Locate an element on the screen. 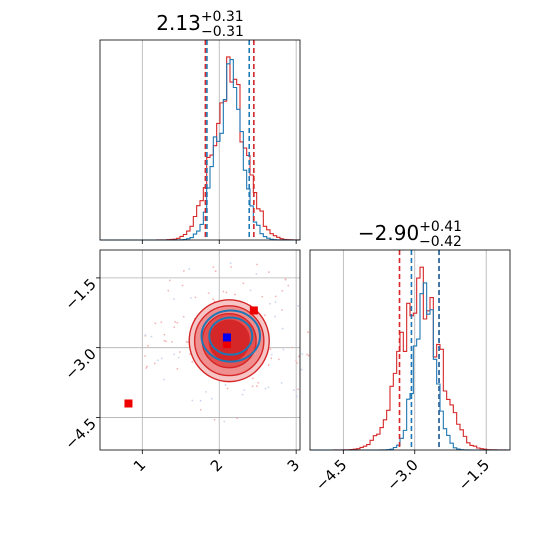 The height and width of the screenshot is (550, 550). hist1-title-plus: +0.31 is located at coordinates (222, 17).